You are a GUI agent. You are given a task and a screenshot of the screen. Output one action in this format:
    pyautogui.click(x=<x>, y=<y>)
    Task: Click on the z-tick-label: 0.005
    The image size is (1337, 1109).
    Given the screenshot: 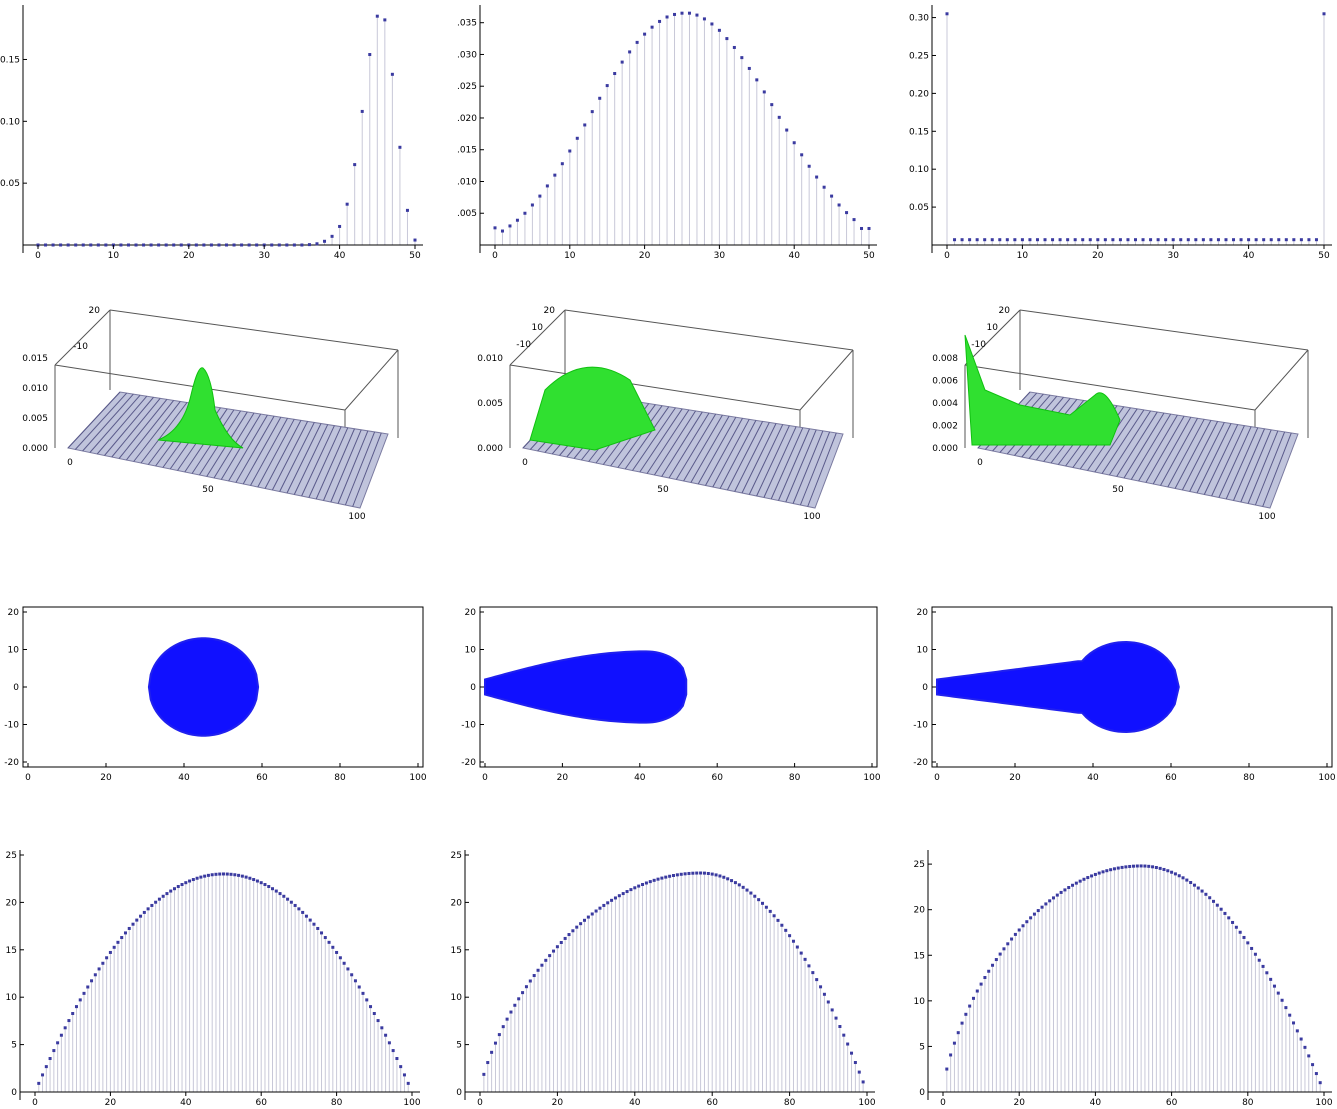 What is the action you would take?
    pyautogui.click(x=35, y=419)
    